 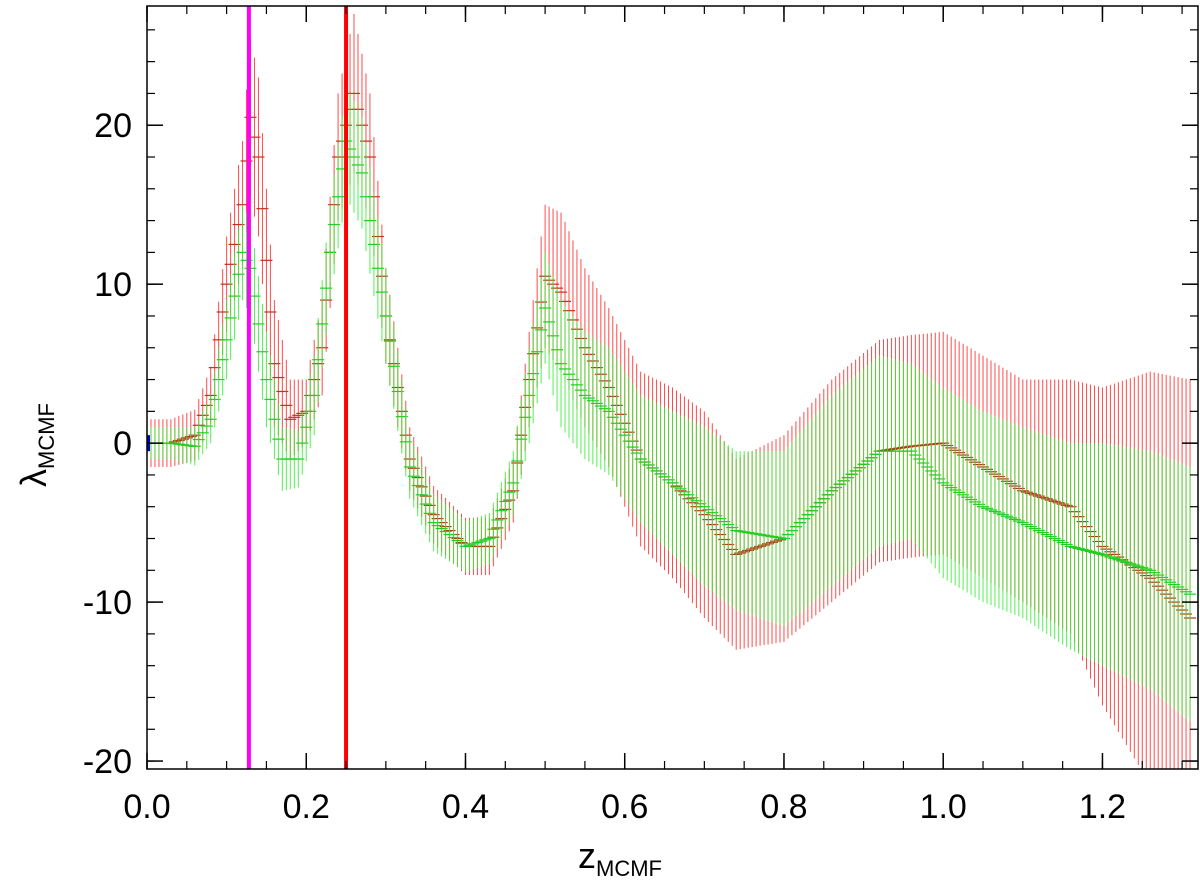 I want to click on y-tick-label: 20, so click(x=113, y=126).